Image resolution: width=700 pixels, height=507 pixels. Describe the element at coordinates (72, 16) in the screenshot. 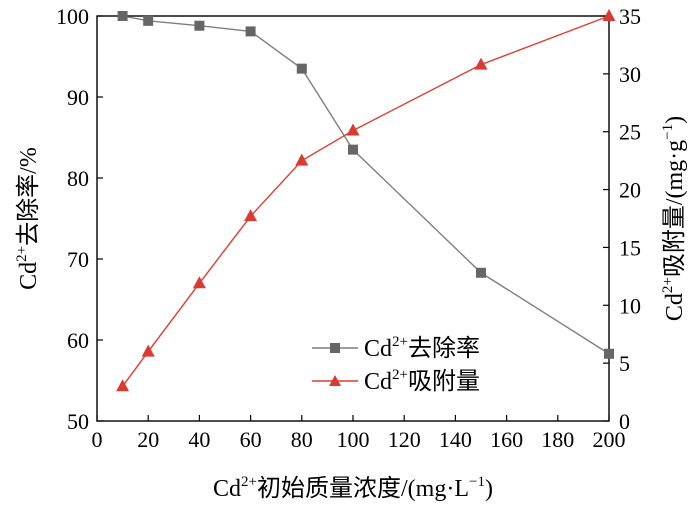

I see `left-y-tick-label: 100` at that location.